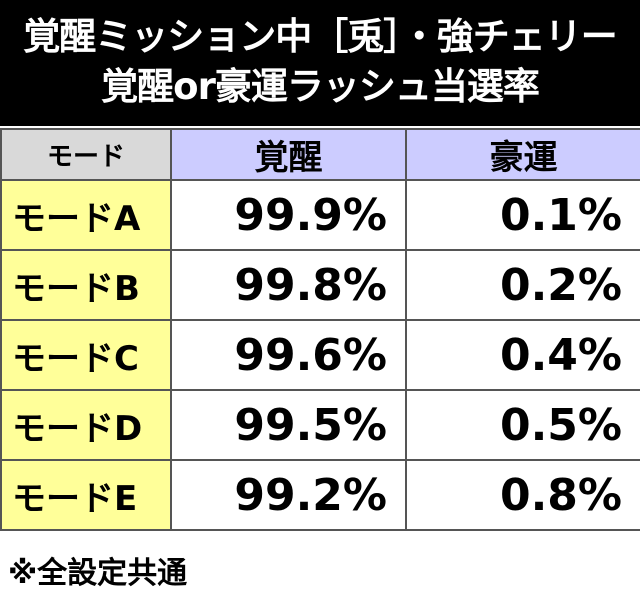 This screenshot has height=593, width=640. I want to click on column-header: モード, so click(86, 154).